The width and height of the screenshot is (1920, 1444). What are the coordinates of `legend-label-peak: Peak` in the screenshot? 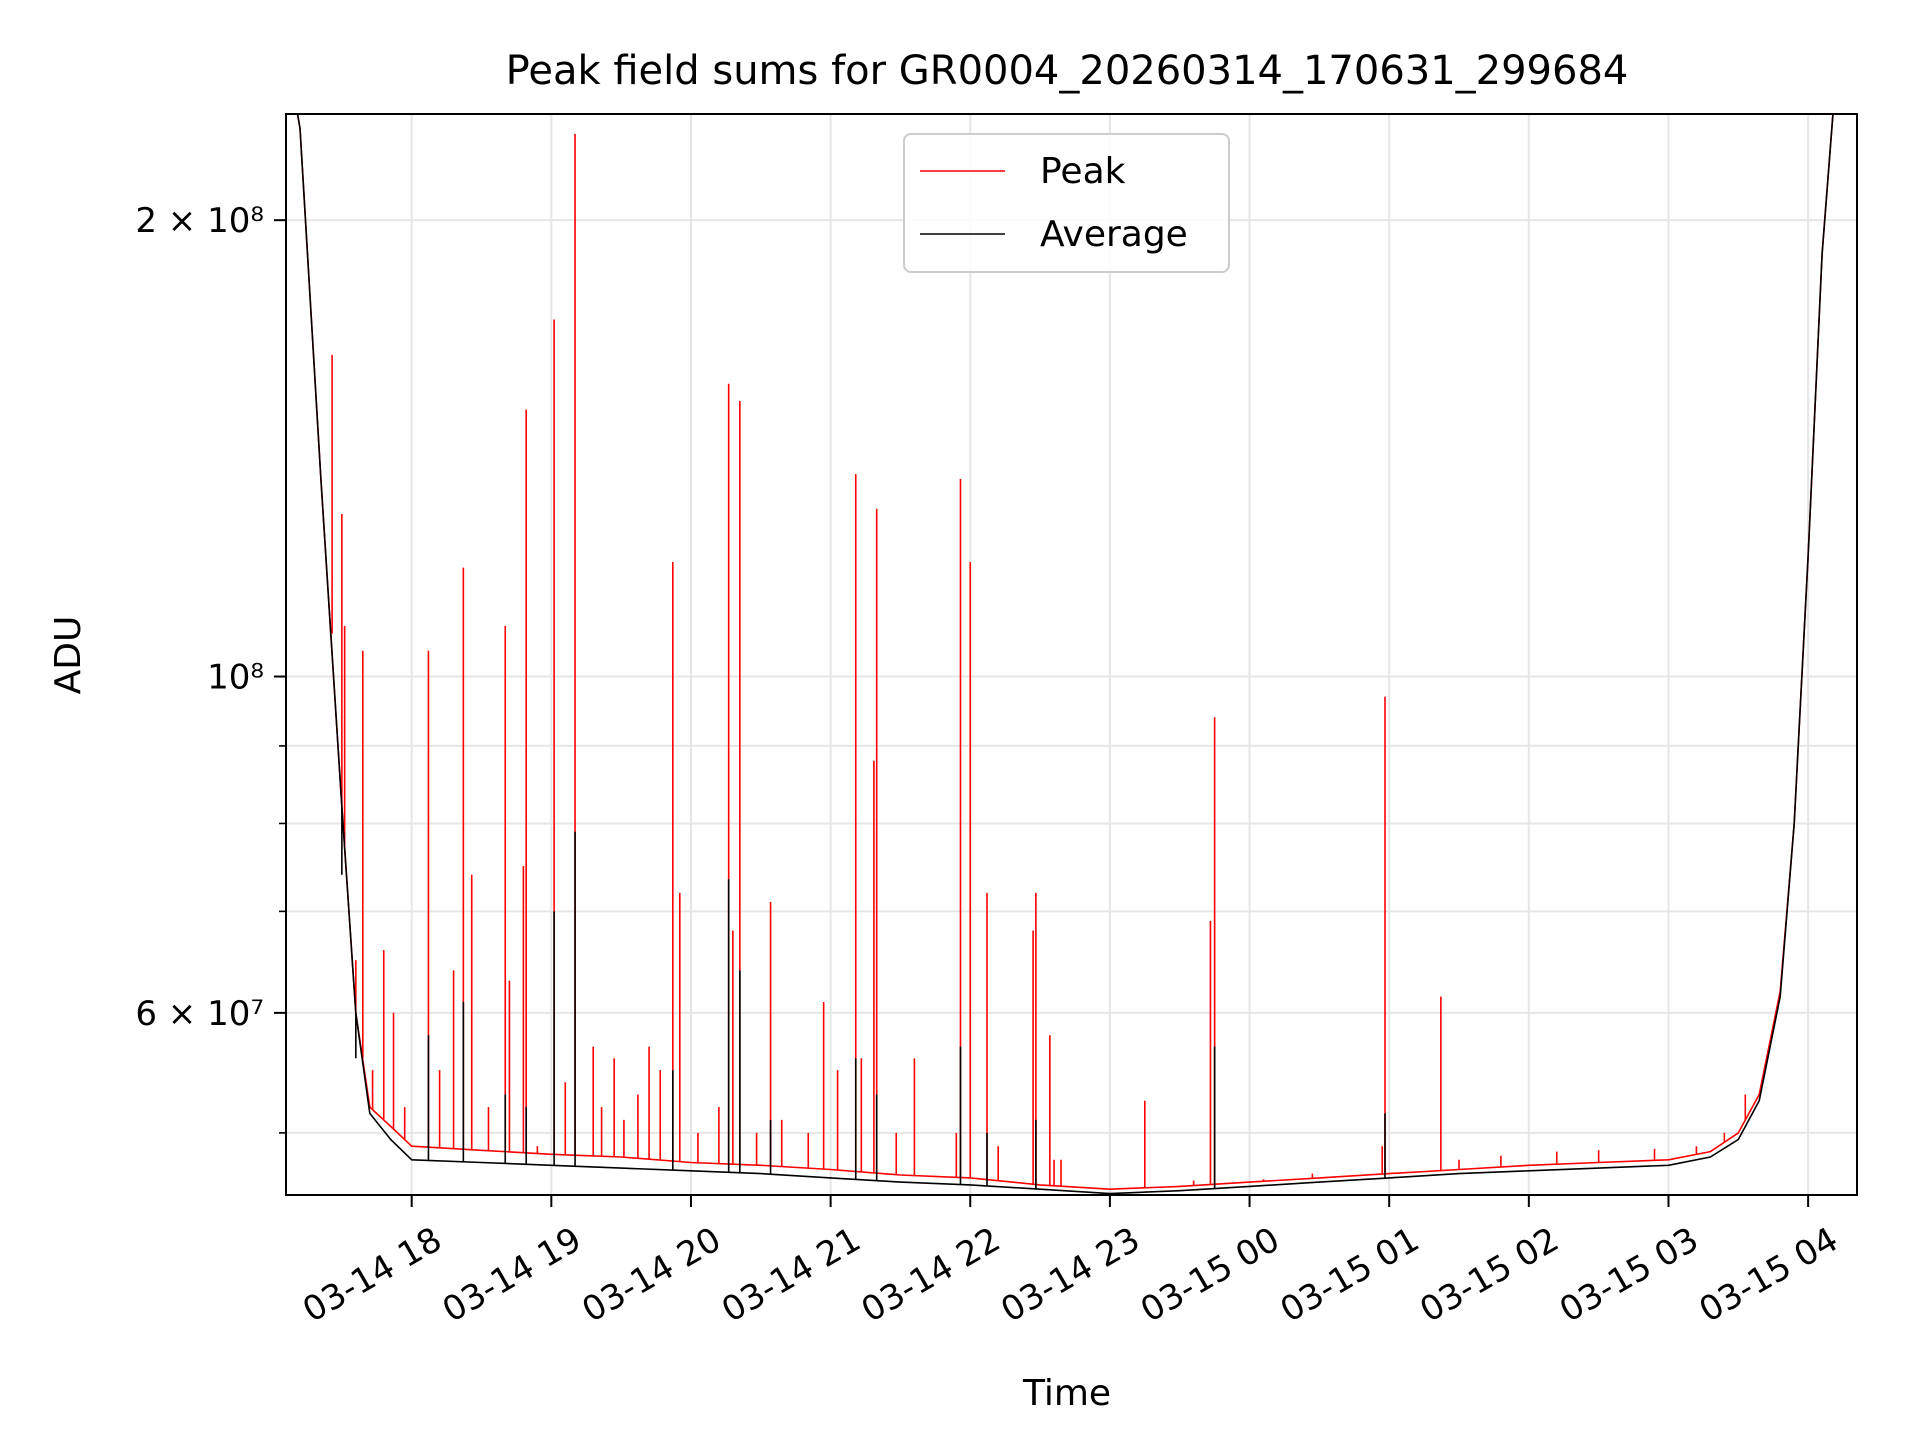 It's located at (1083, 171).